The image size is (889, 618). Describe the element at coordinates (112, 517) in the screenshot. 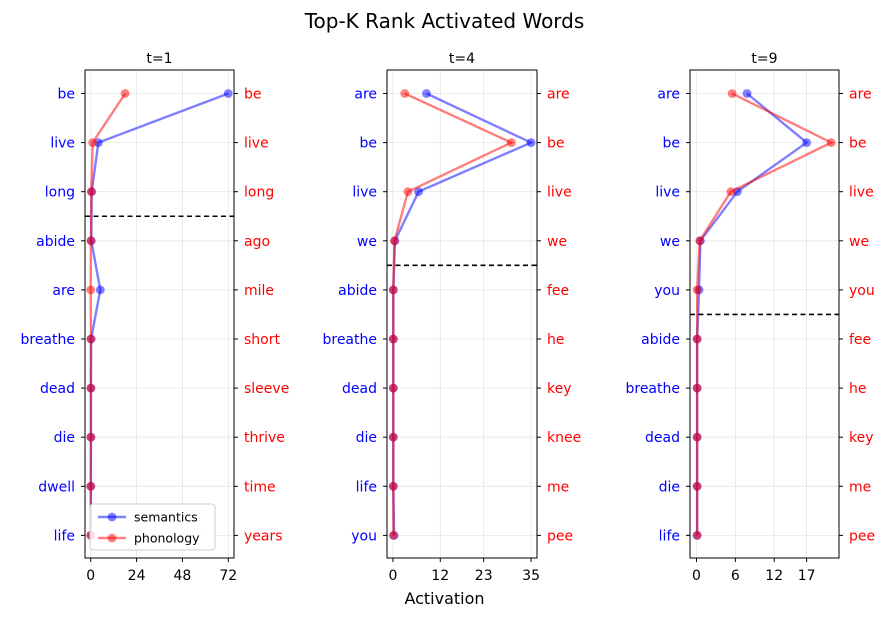

I see `legend-semantics-marker` at that location.